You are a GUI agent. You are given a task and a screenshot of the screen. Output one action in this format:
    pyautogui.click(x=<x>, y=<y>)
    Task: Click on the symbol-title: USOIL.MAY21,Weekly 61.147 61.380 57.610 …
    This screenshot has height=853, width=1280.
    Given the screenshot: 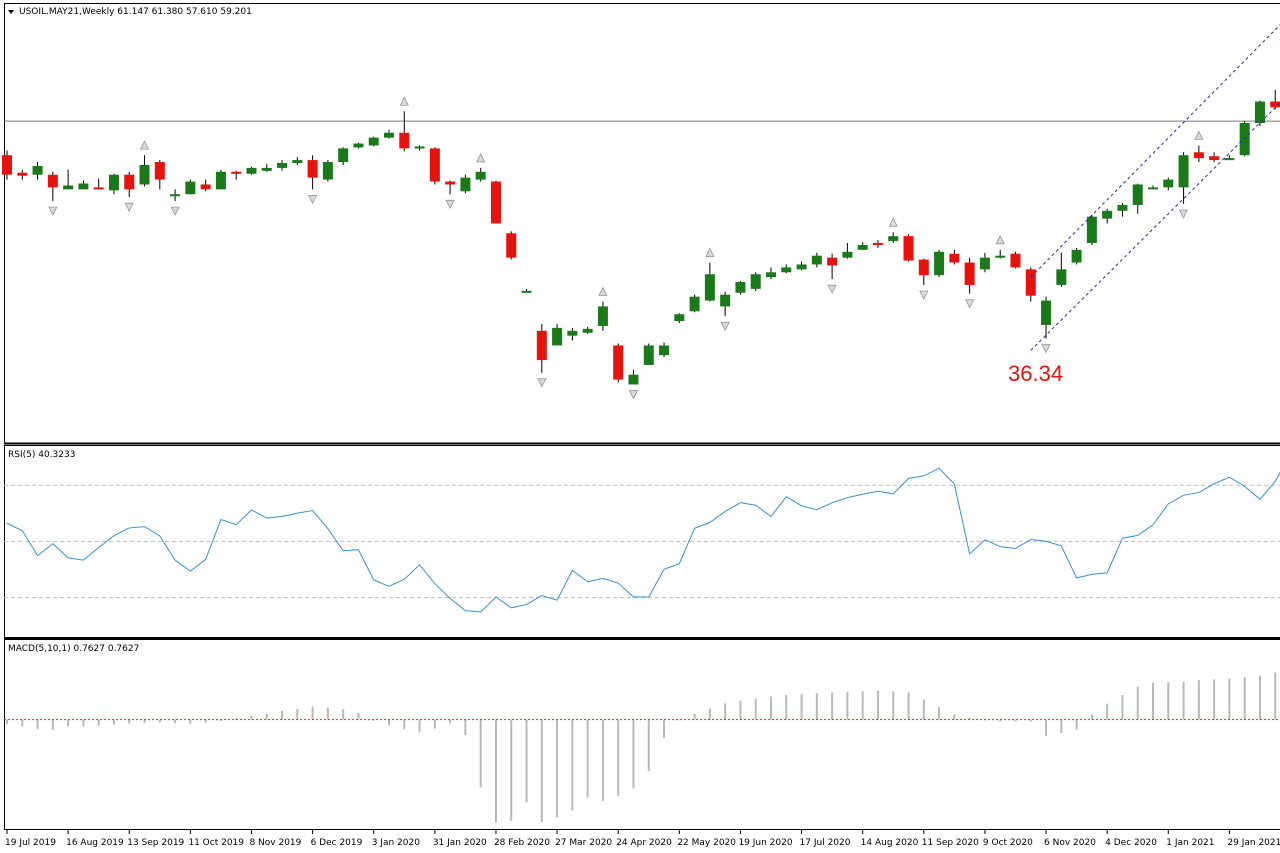 What is the action you would take?
    pyautogui.click(x=135, y=12)
    